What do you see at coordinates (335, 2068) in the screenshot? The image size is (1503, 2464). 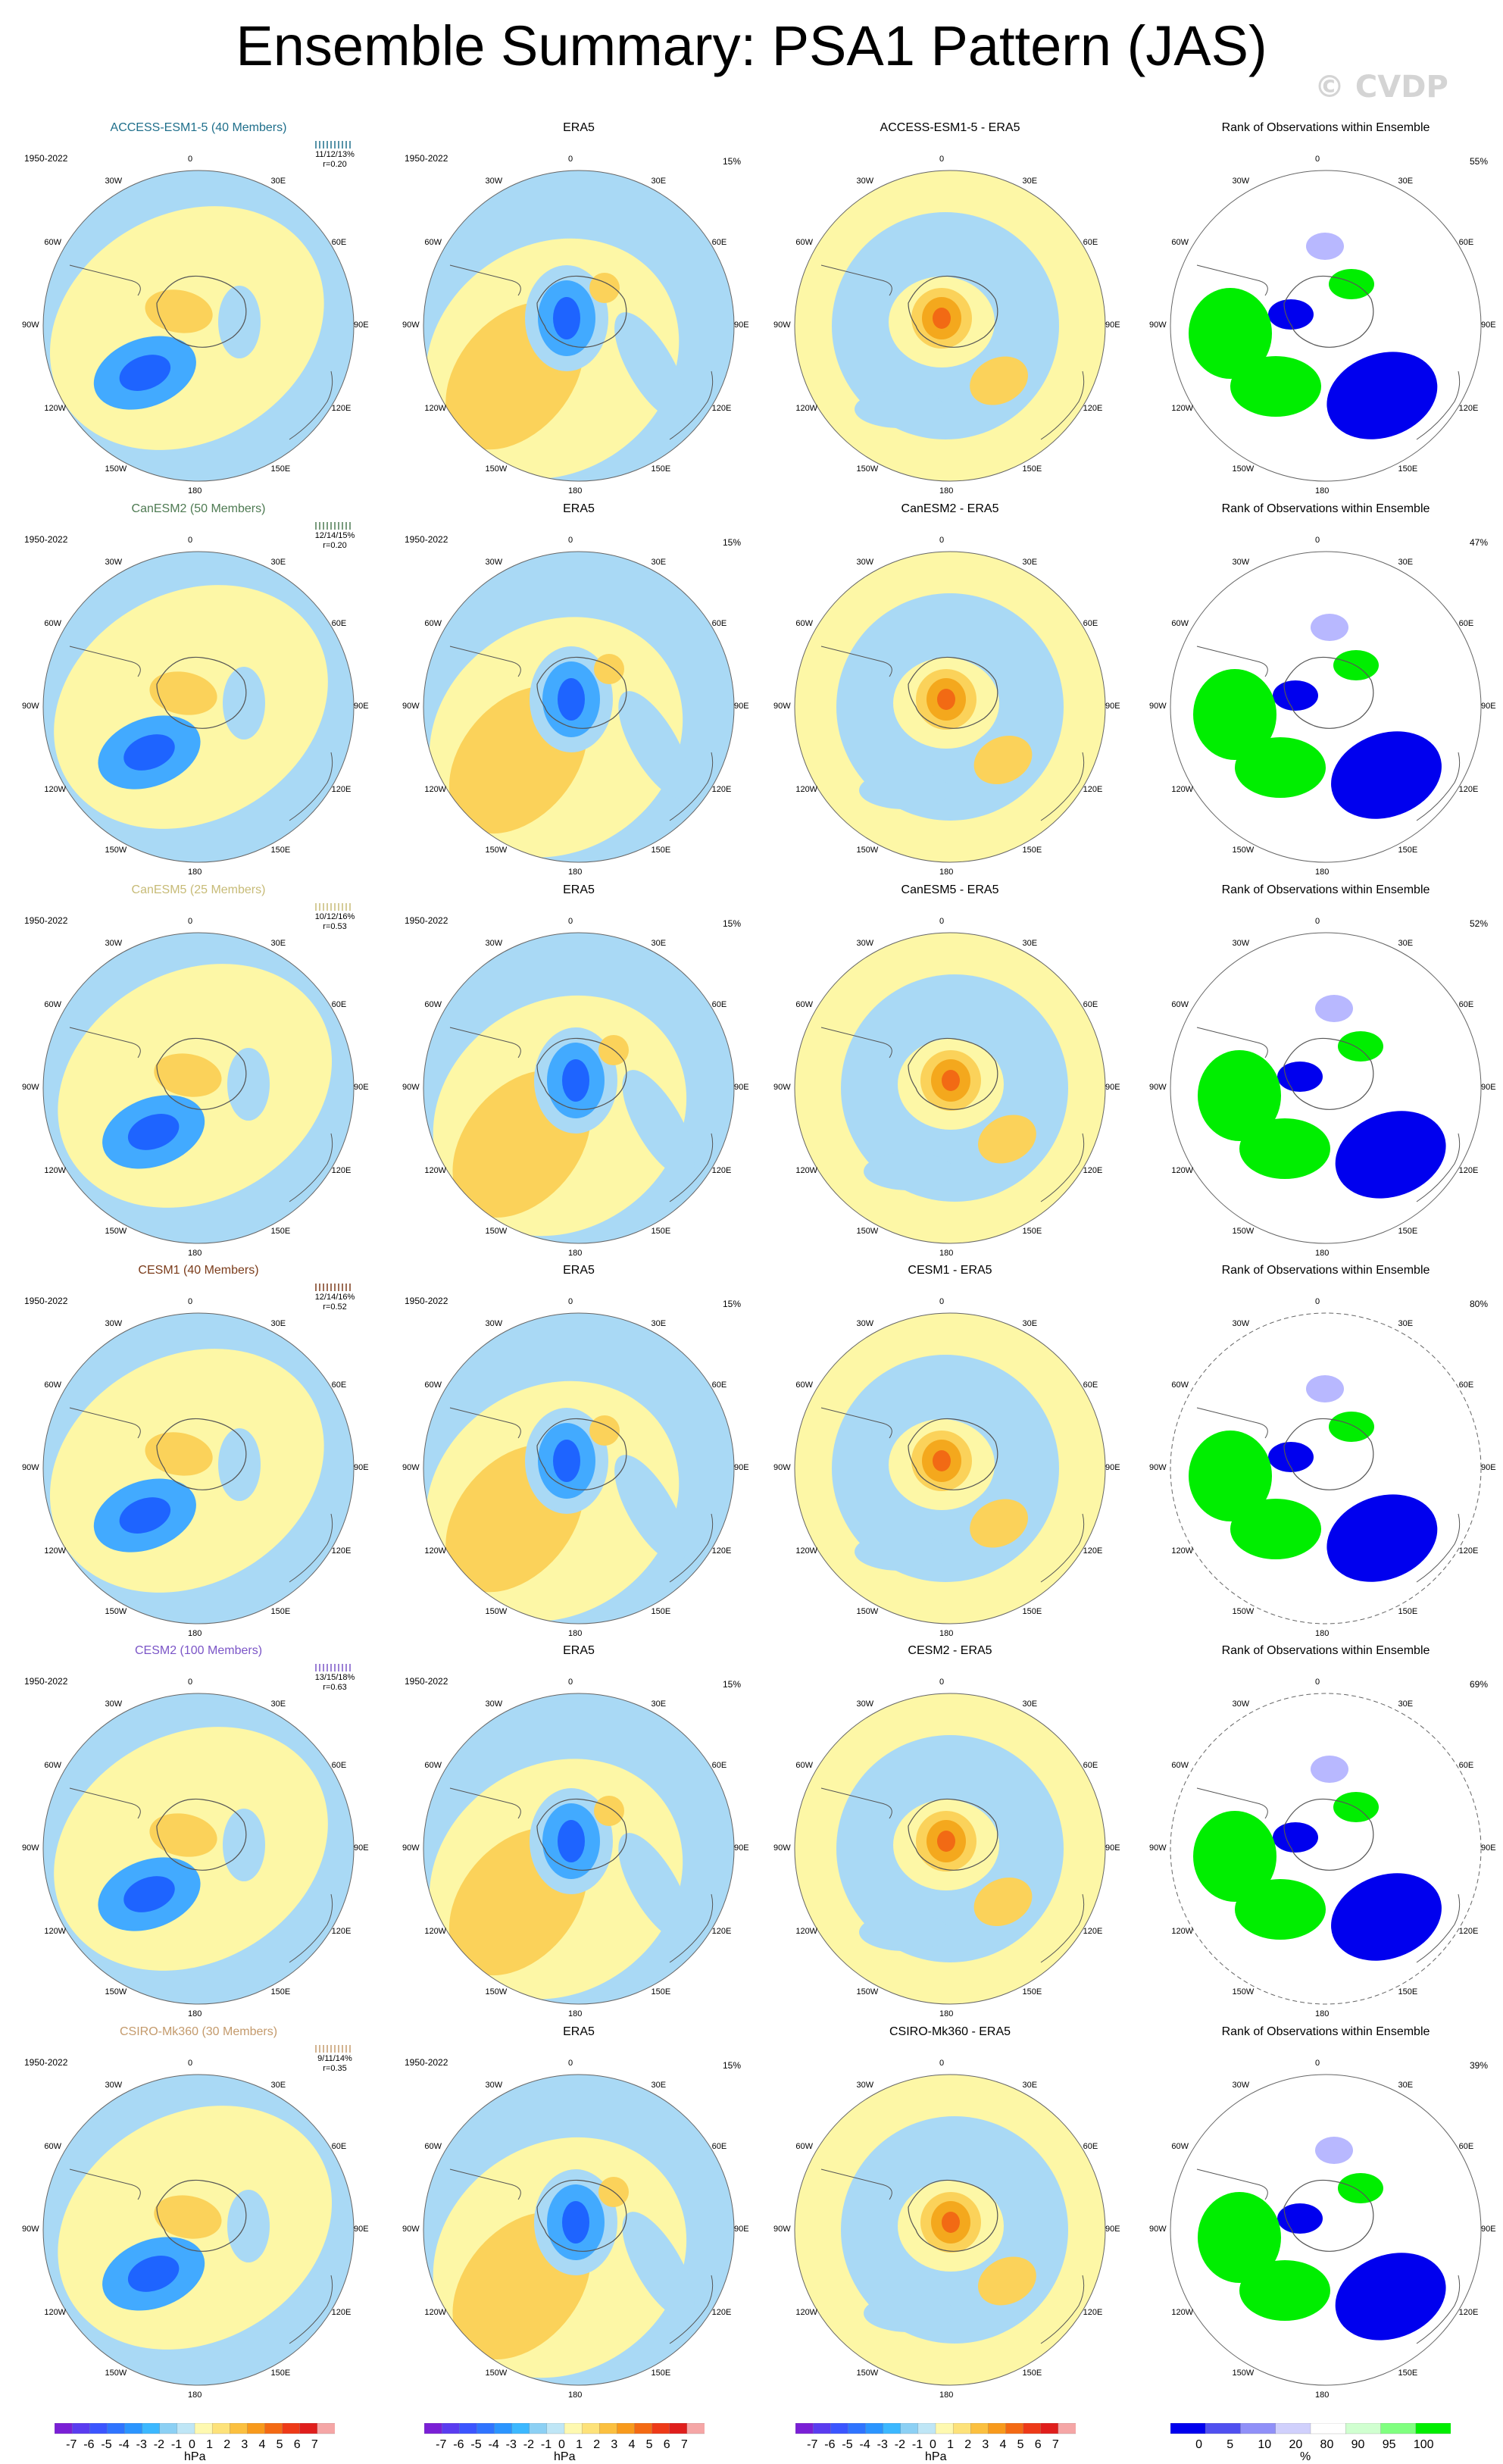 I see `pattern-correlation: r=0.35` at bounding box center [335, 2068].